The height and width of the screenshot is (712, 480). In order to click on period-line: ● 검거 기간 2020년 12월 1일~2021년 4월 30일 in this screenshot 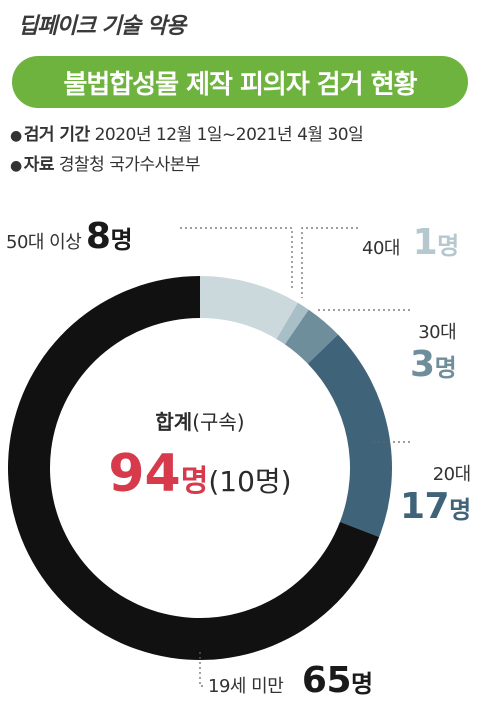, I will do `click(187, 132)`.